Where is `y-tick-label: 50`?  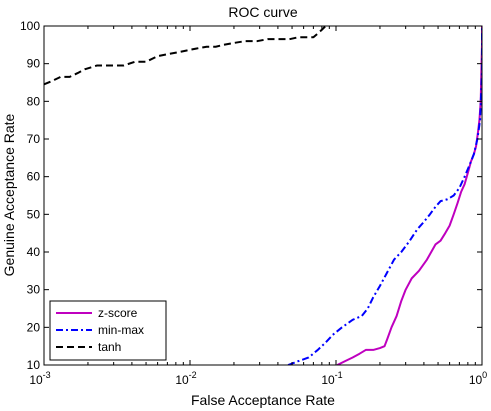 y-tick-label: 50 is located at coordinates (34, 214).